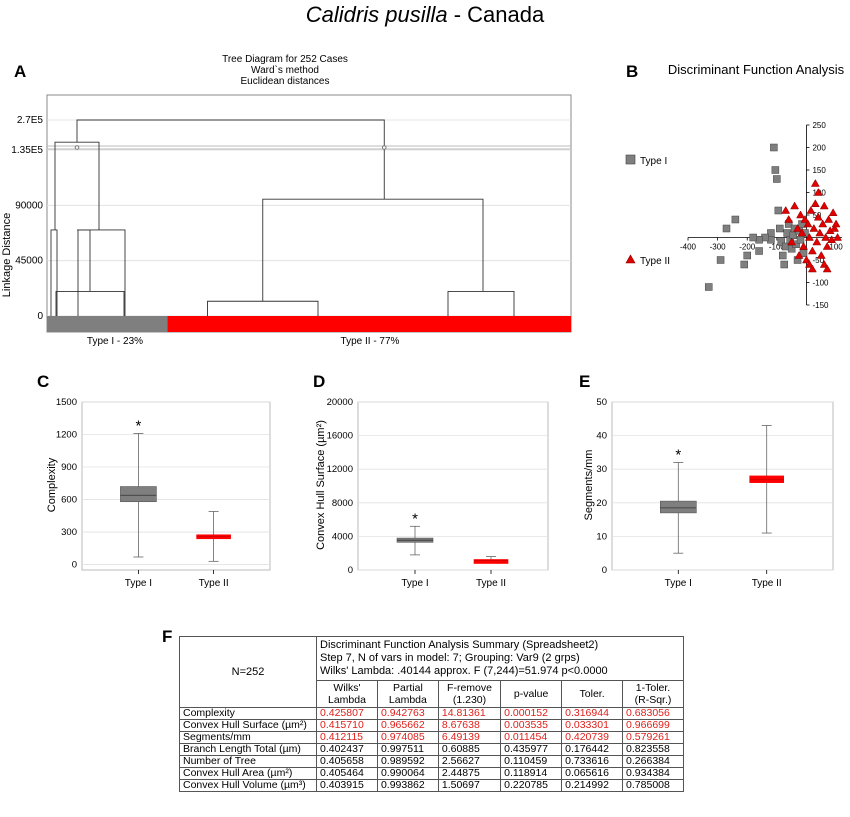 Image resolution: width=850 pixels, height=817 pixels. What do you see at coordinates (407, 761) in the screenshot?
I see `table-cell: 0.989592` at bounding box center [407, 761].